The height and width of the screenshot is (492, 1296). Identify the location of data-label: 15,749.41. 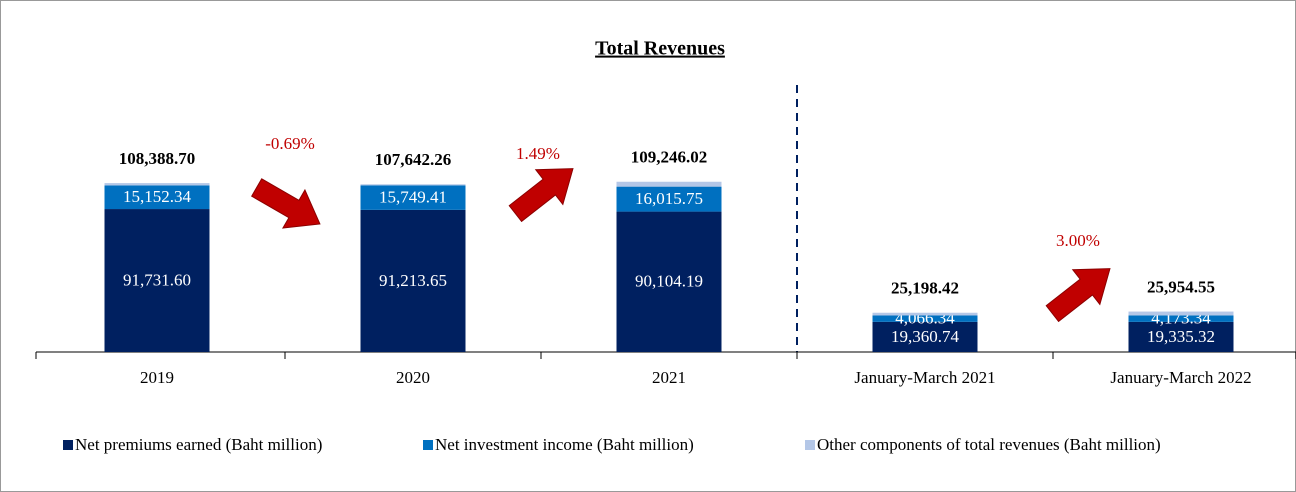
(413, 196).